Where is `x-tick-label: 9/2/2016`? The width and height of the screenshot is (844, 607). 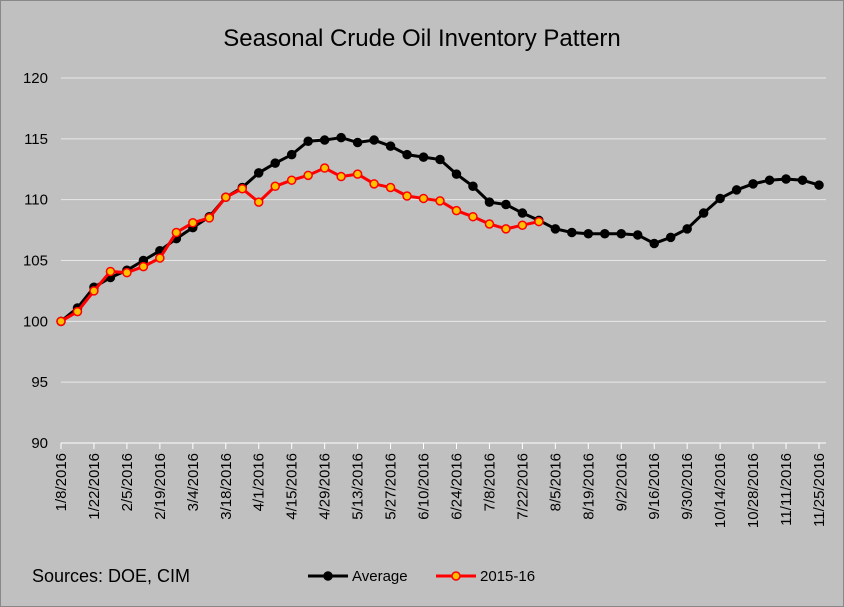
x-tick-label: 9/2/2016 is located at coordinates (621, 482).